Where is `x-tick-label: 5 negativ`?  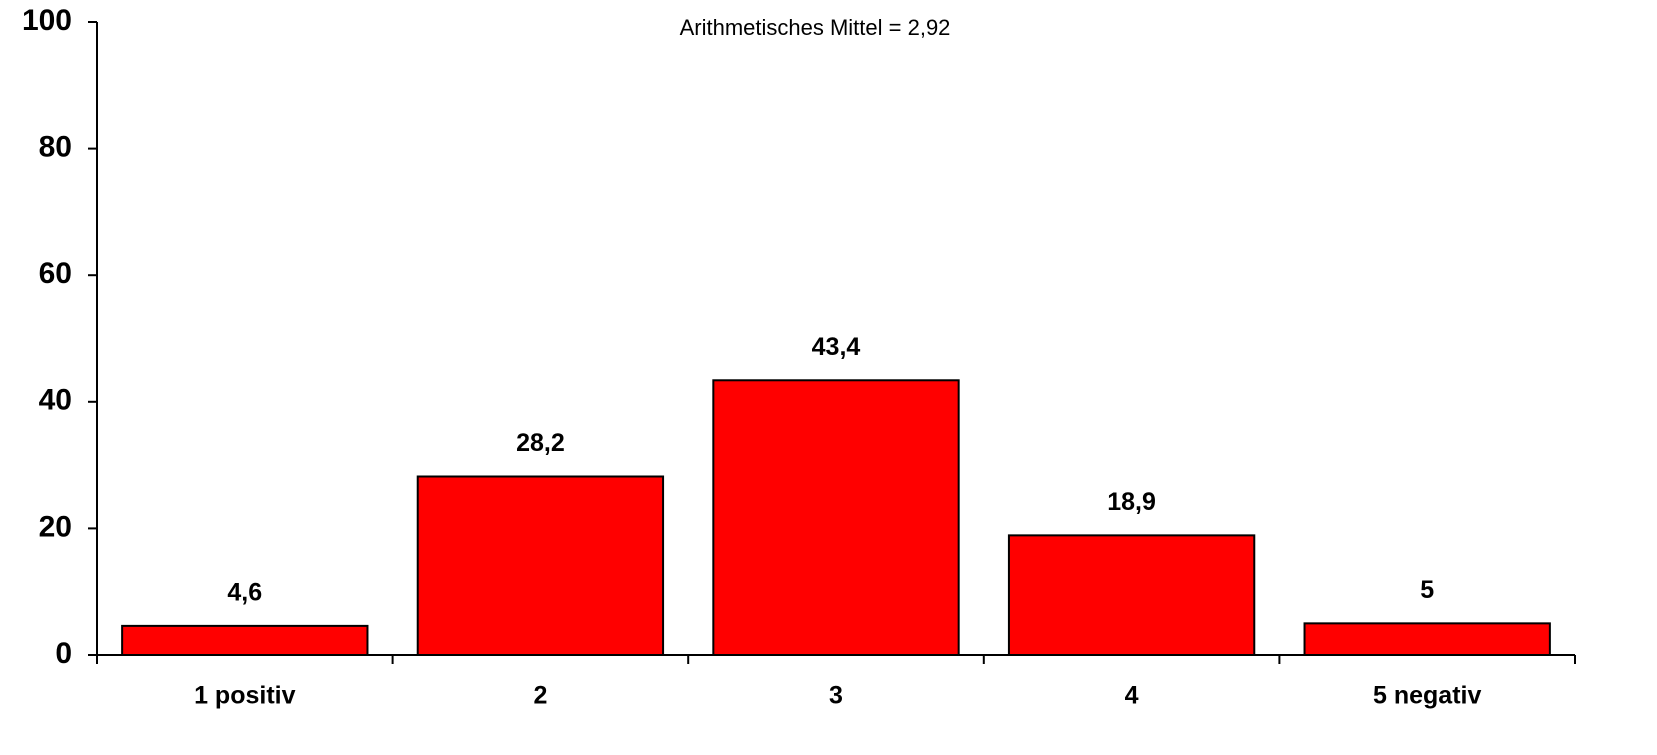 x-tick-label: 5 negativ is located at coordinates (1427, 696).